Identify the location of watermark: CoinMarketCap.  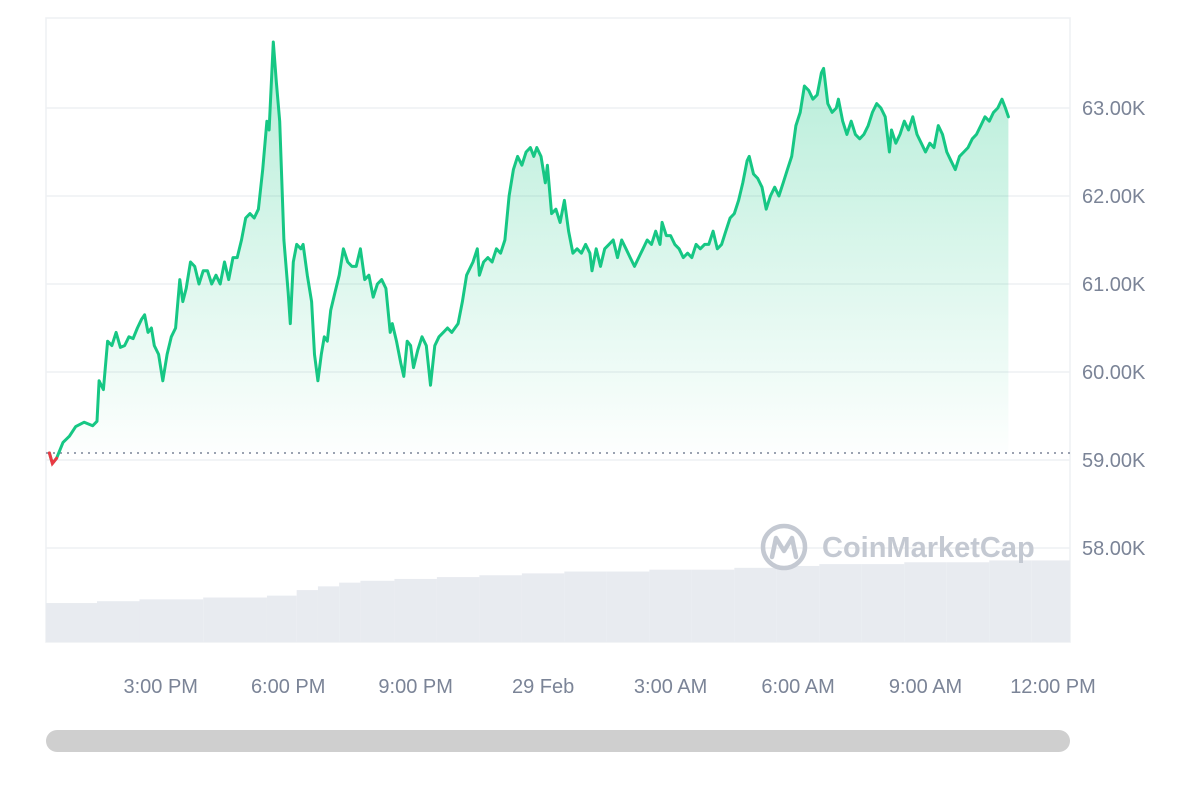
(897, 547).